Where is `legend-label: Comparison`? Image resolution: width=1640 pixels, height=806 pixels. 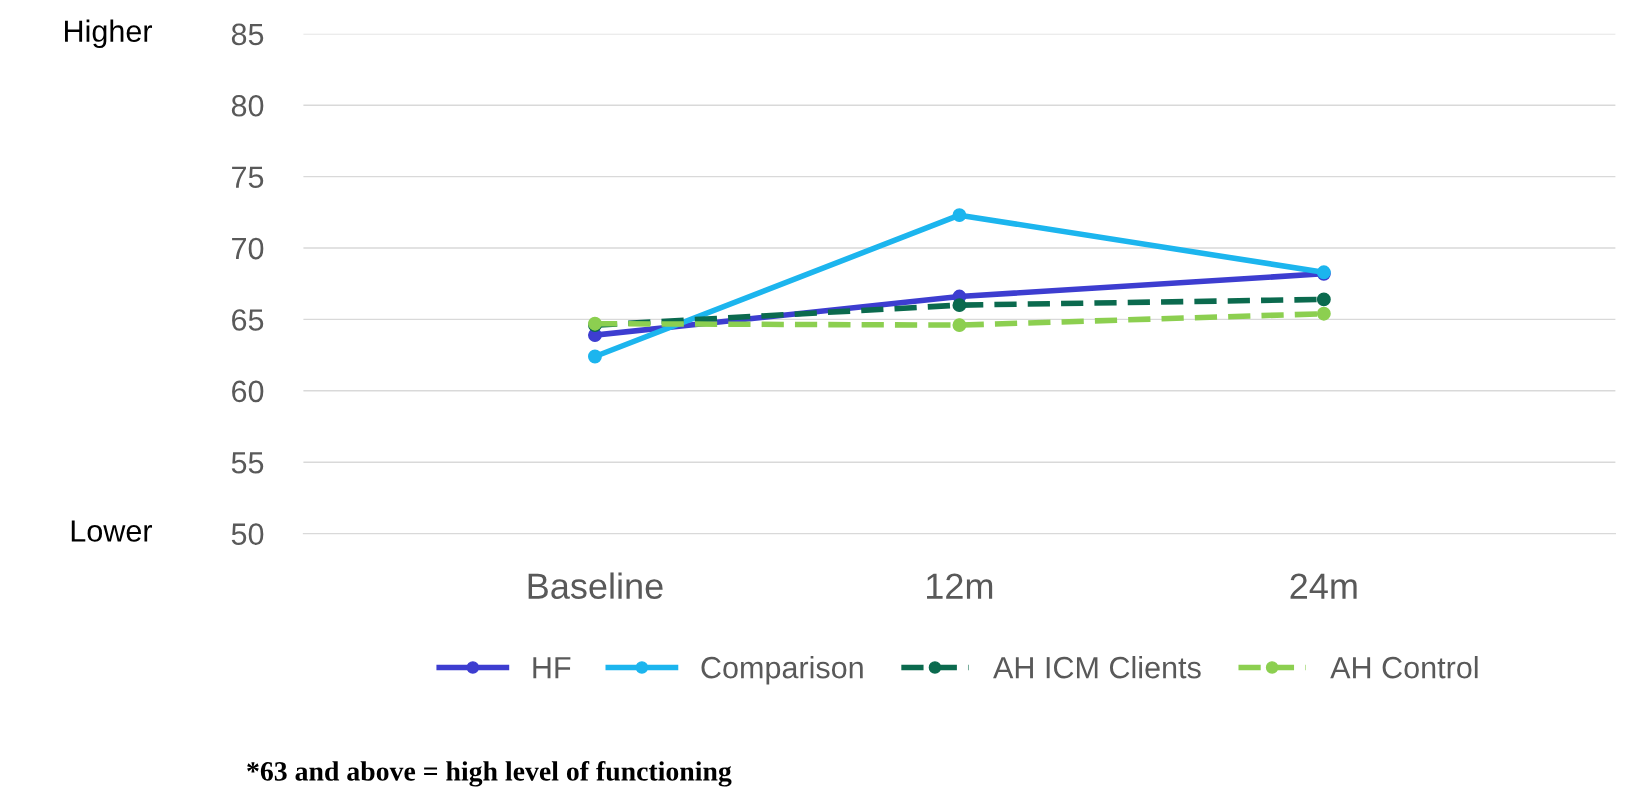
legend-label: Comparison is located at coordinates (782, 670).